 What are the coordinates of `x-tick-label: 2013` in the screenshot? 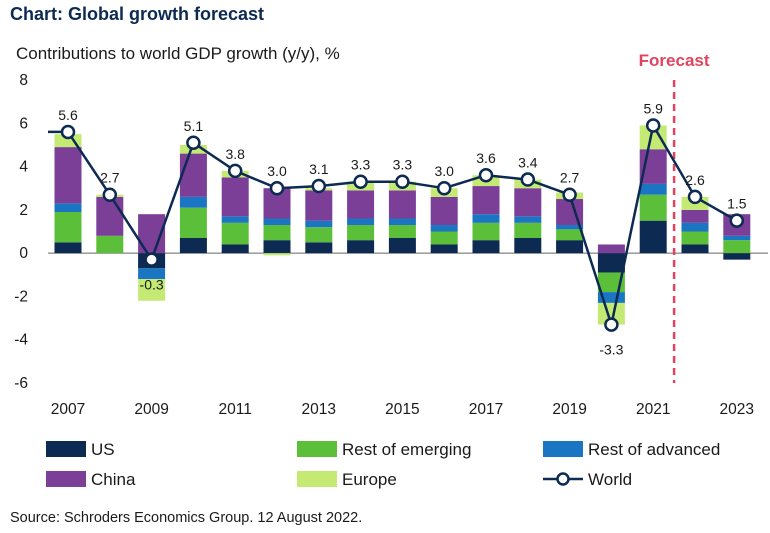 It's located at (319, 409).